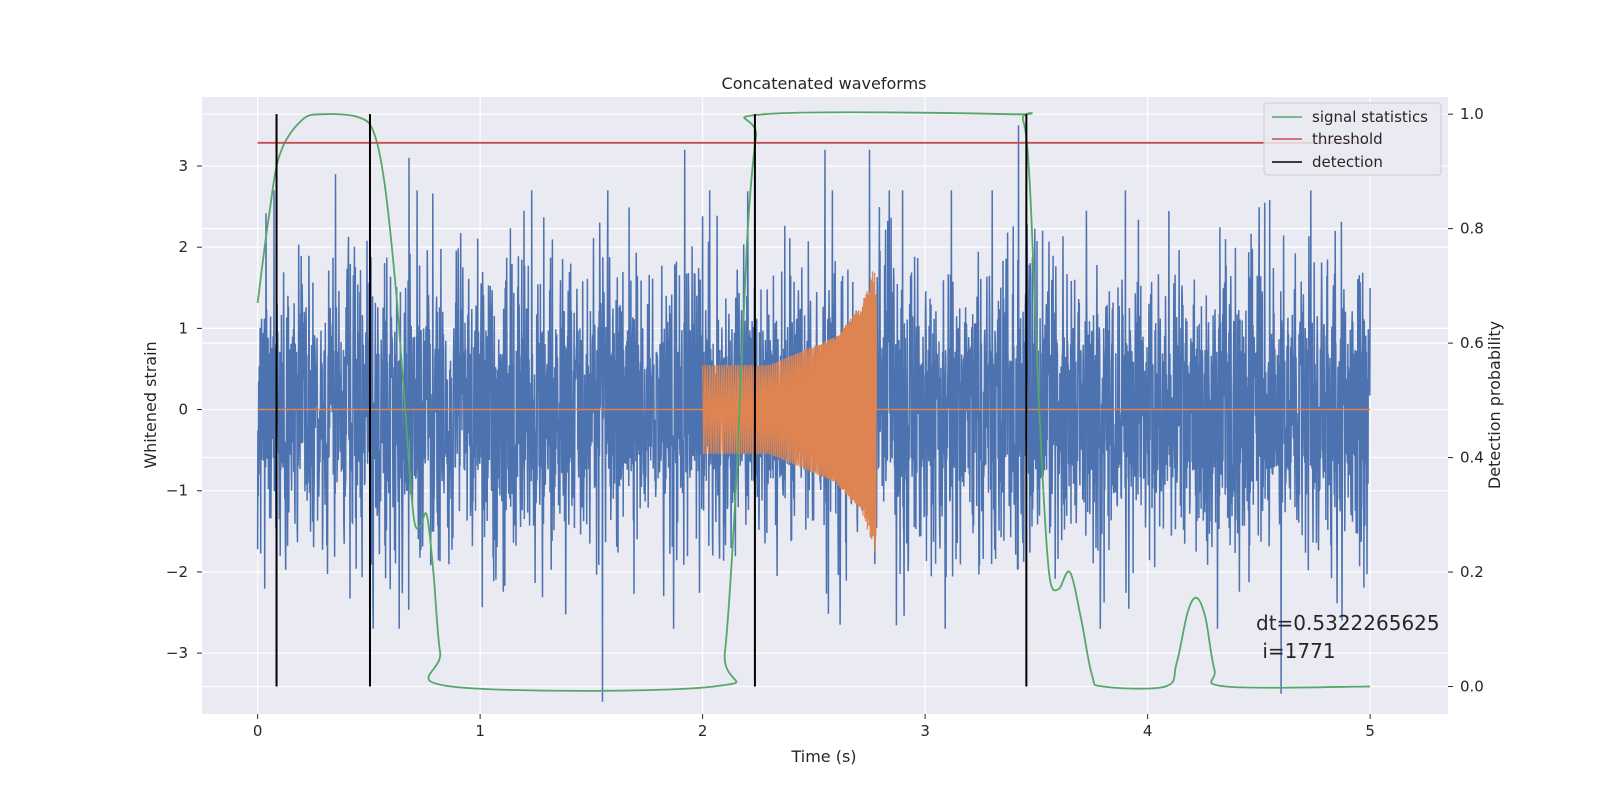 This screenshot has width=1600, height=800. I want to click on y-tick-label: 3, so click(183, 166).